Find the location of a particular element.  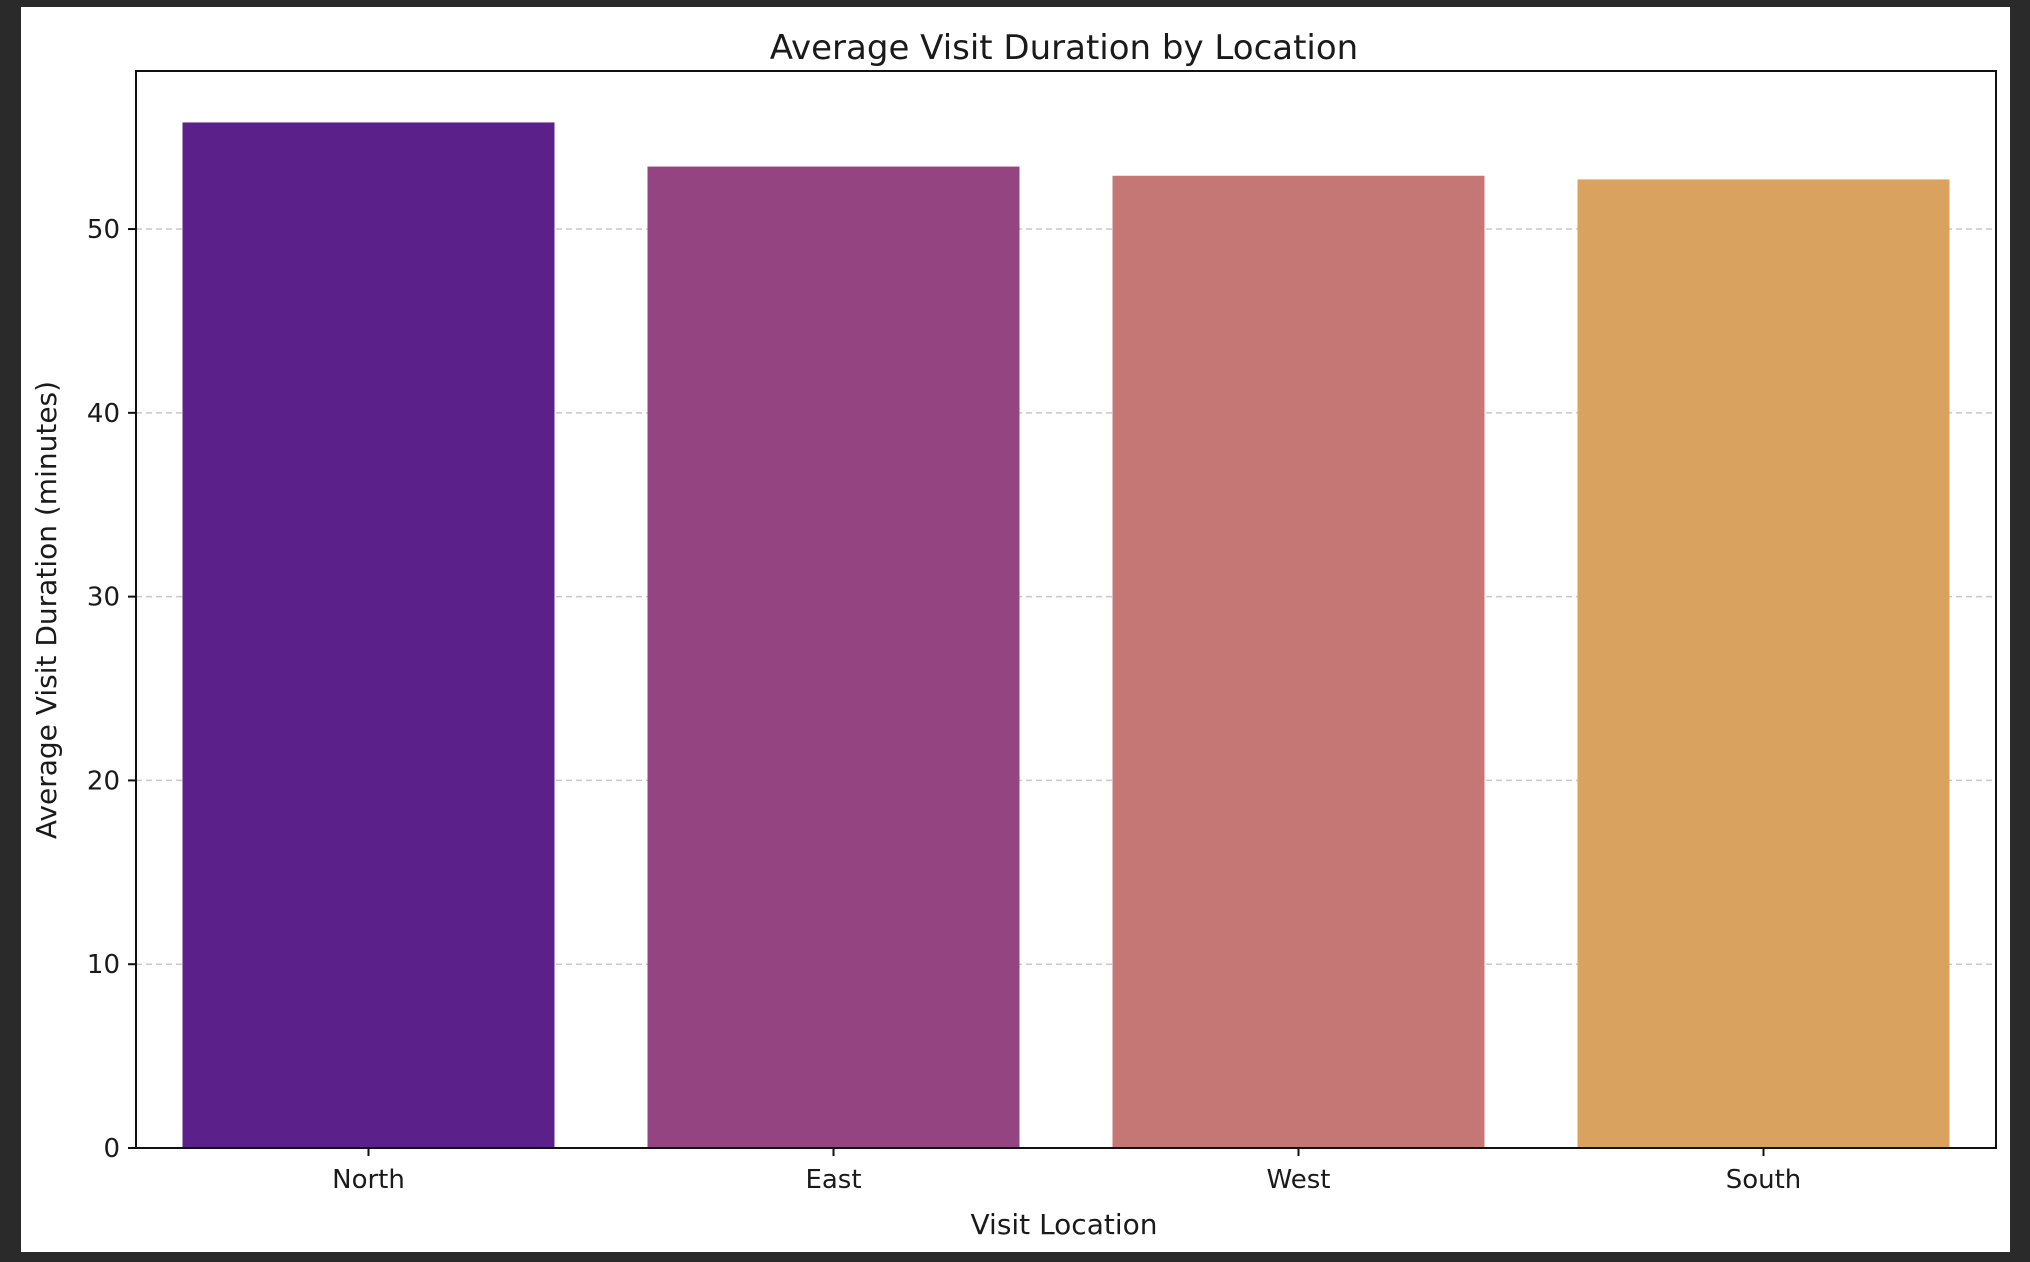

x-tick-label-west: West is located at coordinates (1299, 1180).